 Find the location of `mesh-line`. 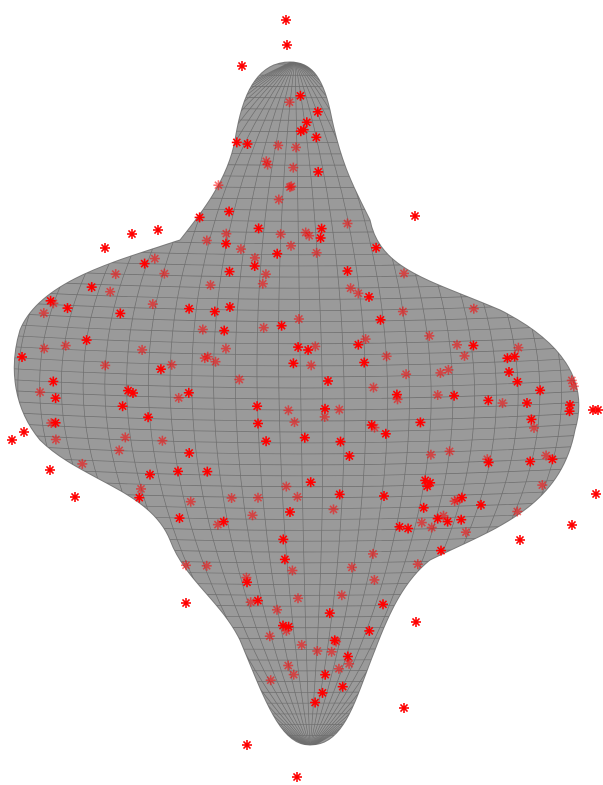

mesh-line is located at coordinates (319, 403).